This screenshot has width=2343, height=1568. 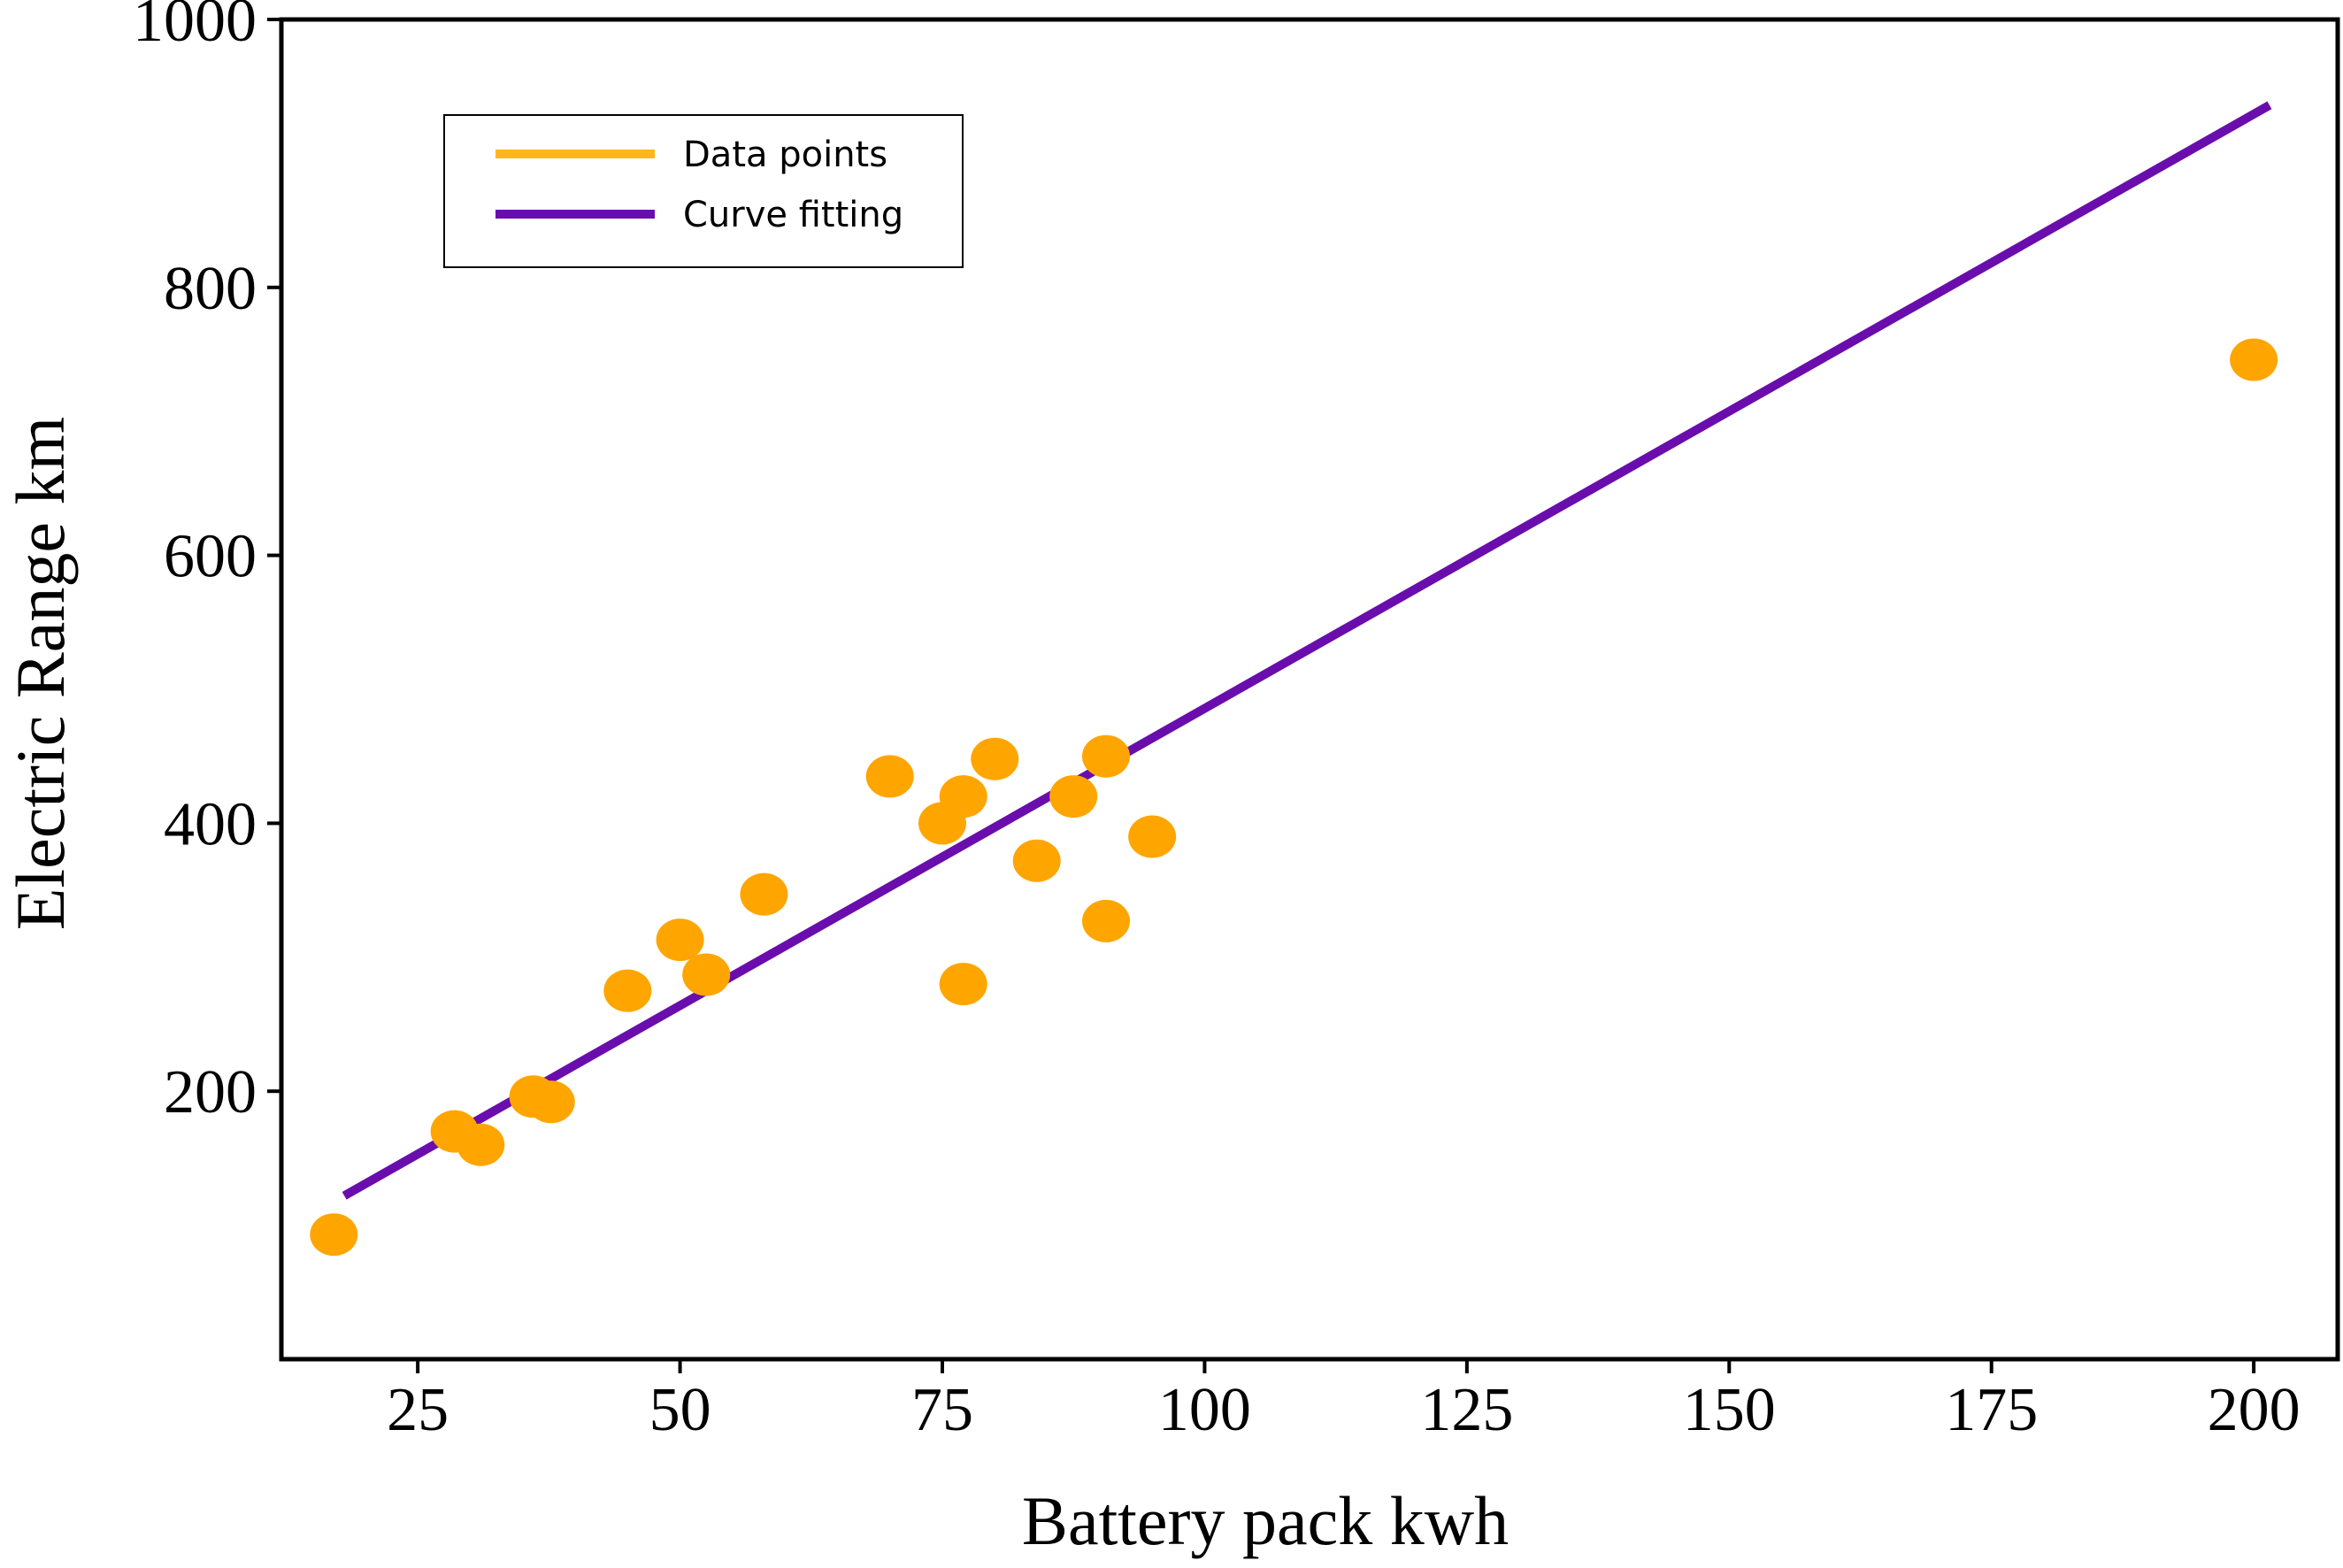 What do you see at coordinates (1466, 1410) in the screenshot?
I see `x-tick-label: 125` at bounding box center [1466, 1410].